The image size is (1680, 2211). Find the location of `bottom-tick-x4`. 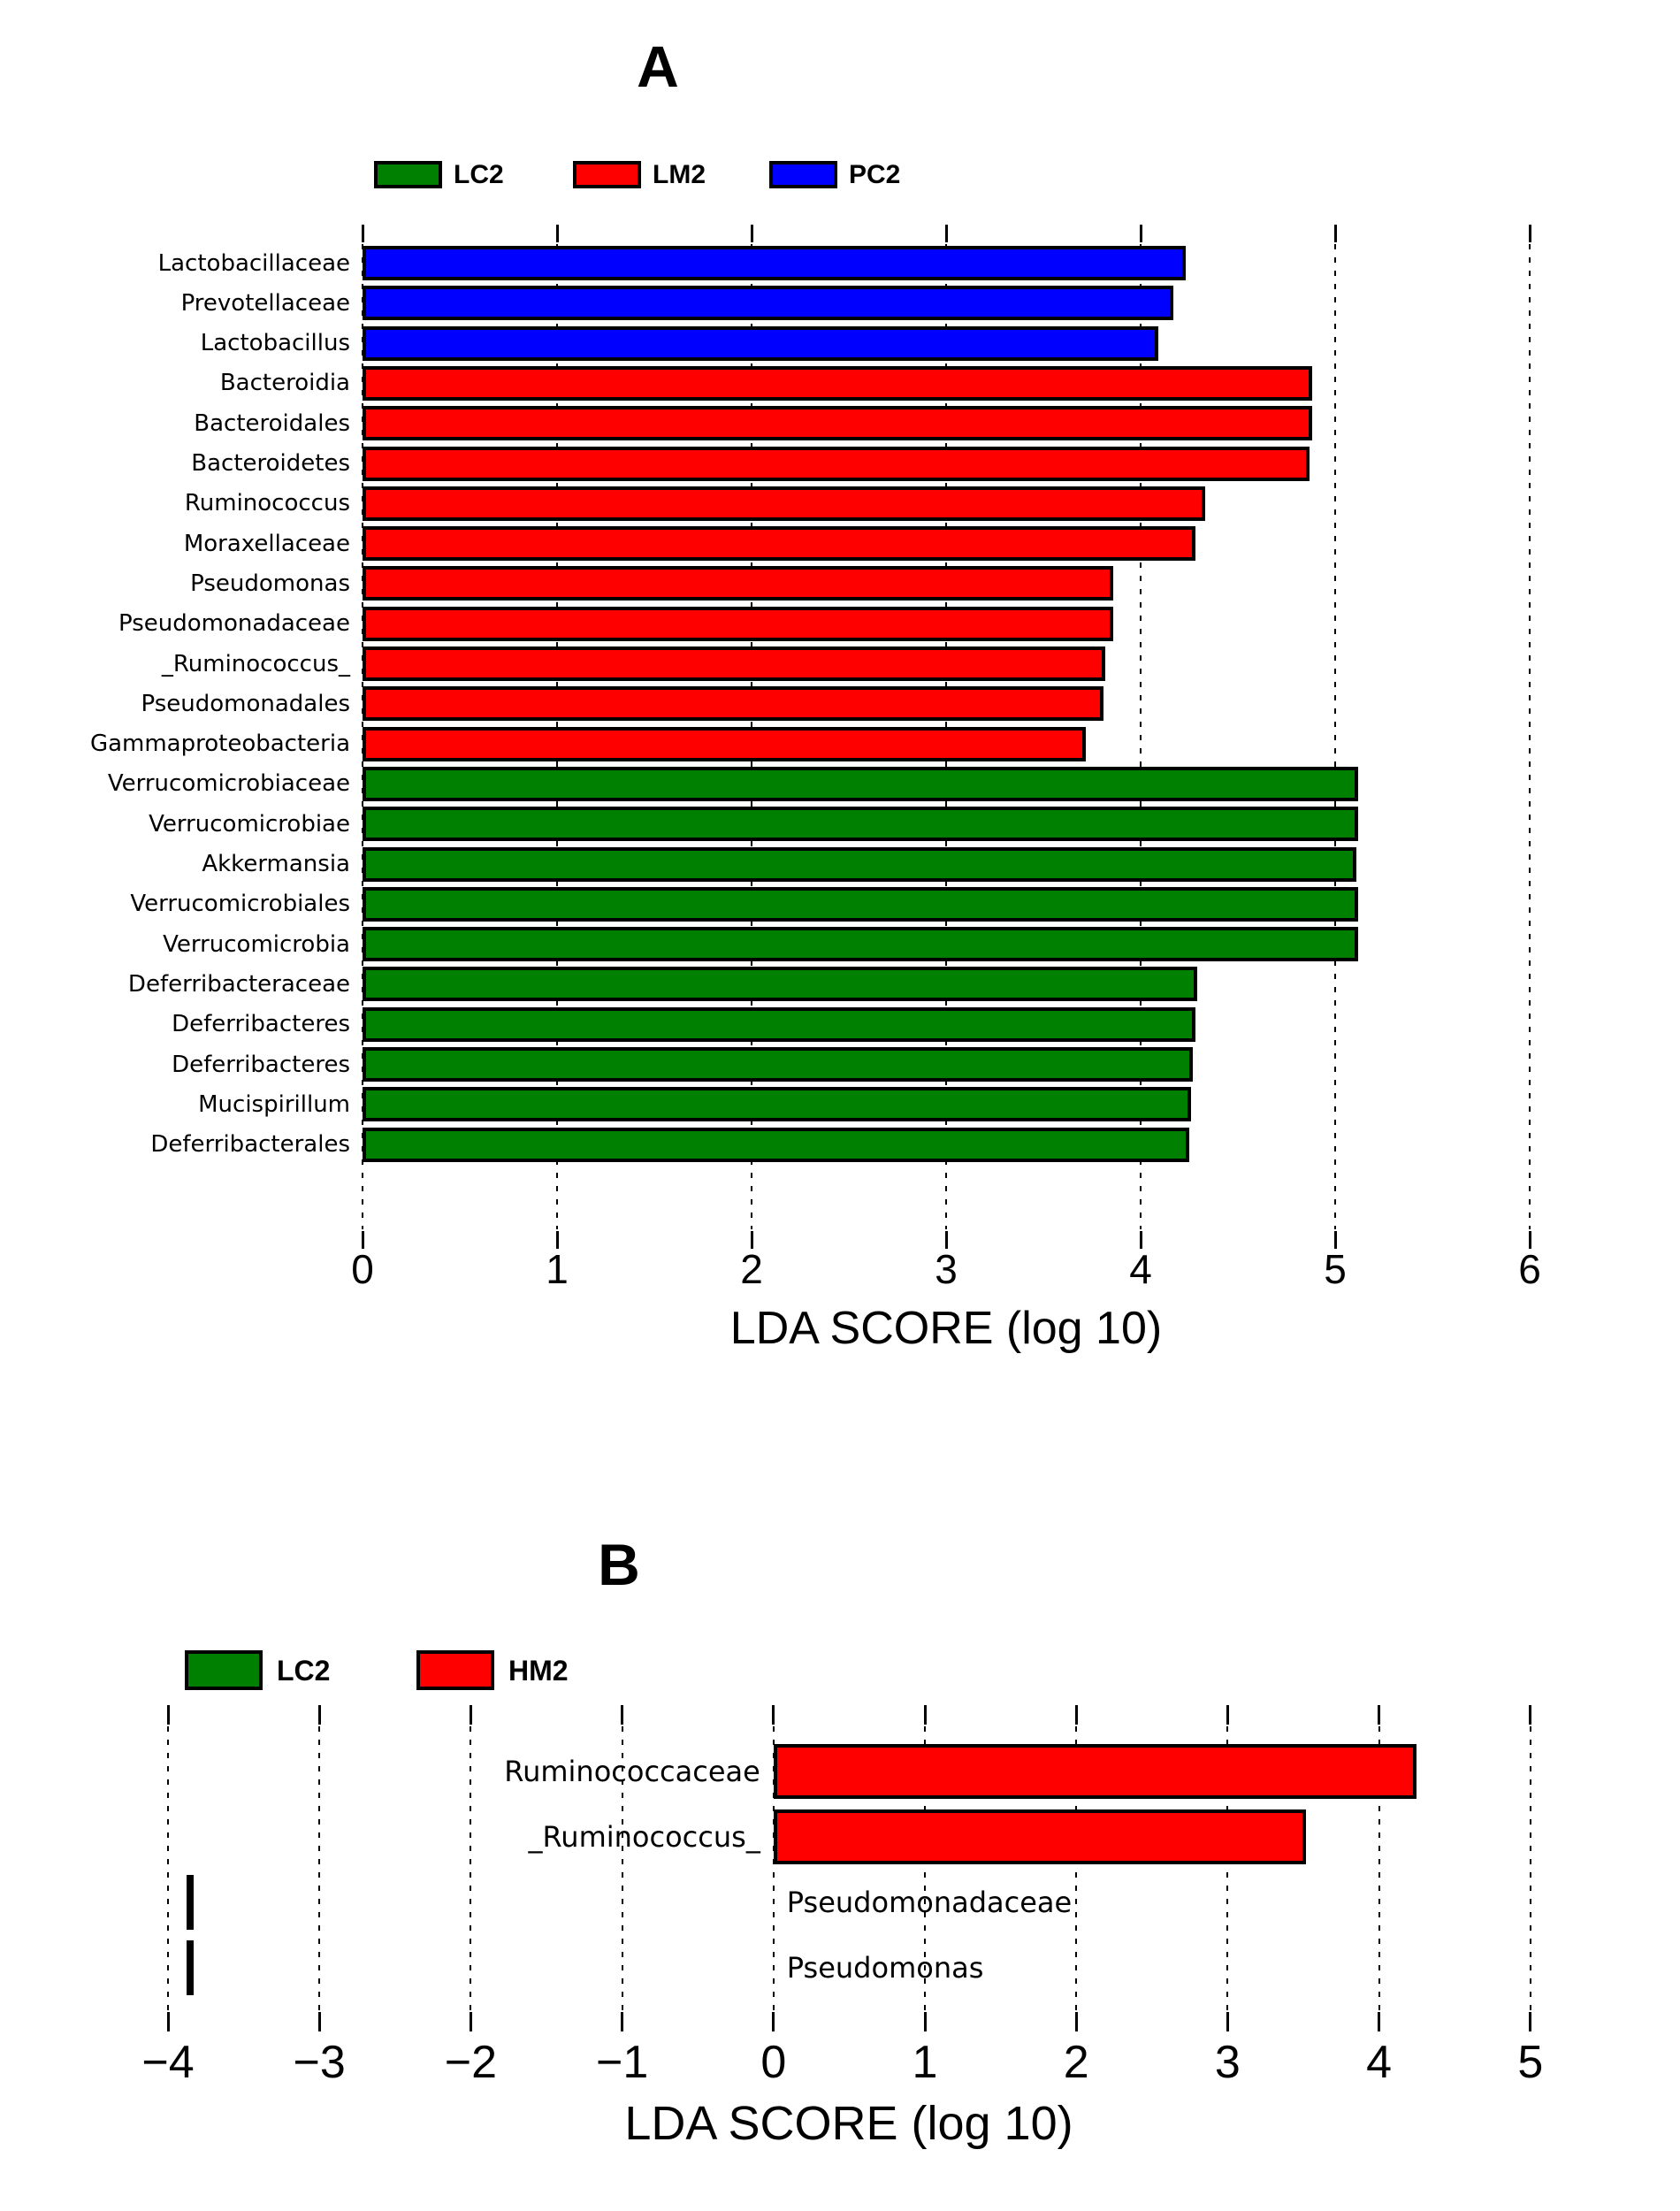

bottom-tick-x4 is located at coordinates (1379, 2021).